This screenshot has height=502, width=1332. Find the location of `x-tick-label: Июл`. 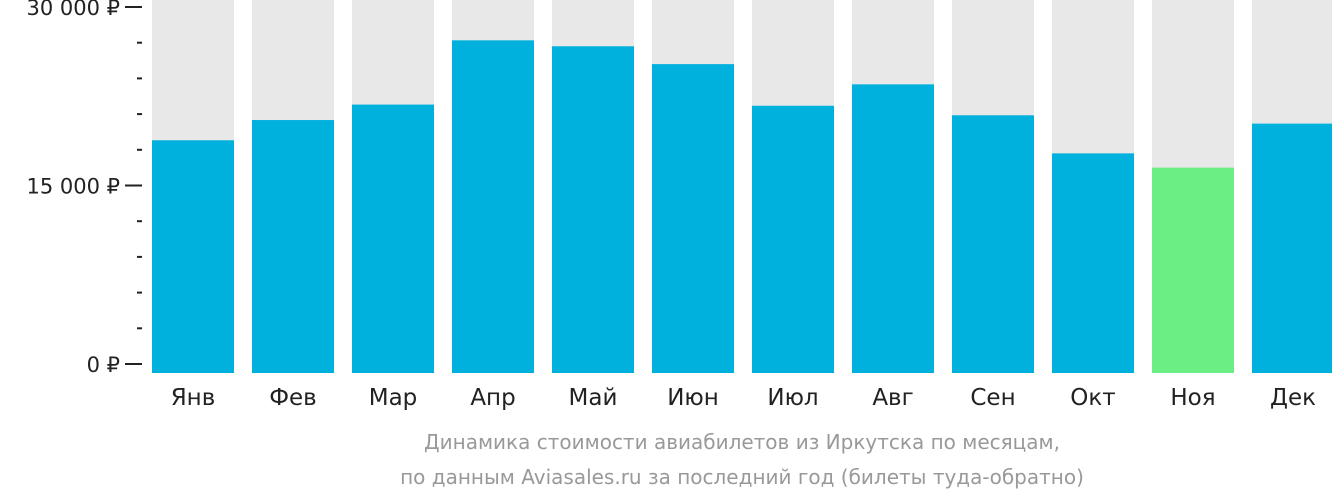

x-tick-label: Июл is located at coordinates (792, 398).